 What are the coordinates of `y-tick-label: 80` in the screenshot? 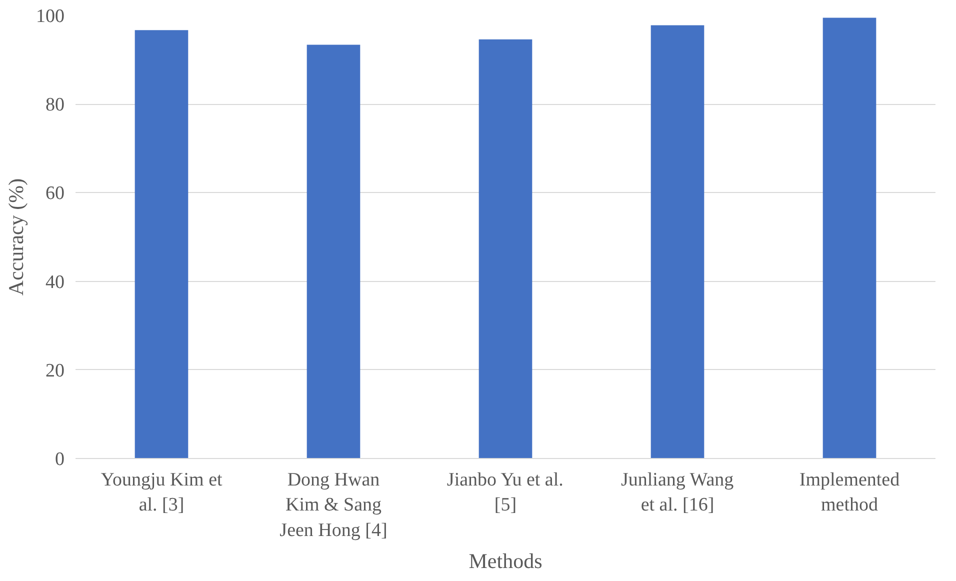 It's located at (55, 105).